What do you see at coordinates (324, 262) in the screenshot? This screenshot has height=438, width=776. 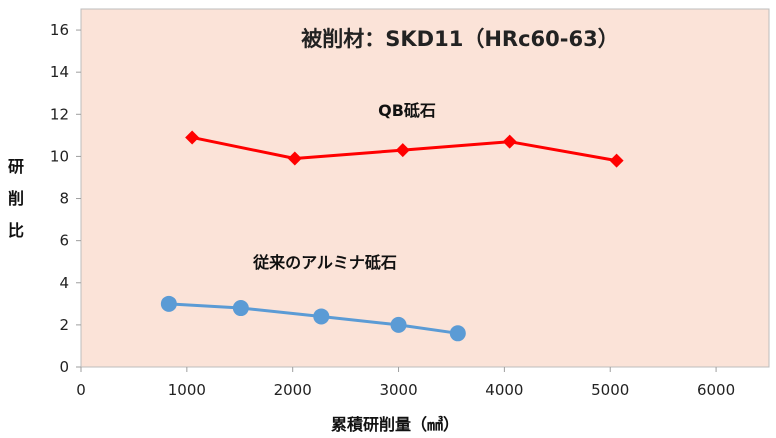 I see `series-label-alumina: 従来のアルミナ砥石` at bounding box center [324, 262].